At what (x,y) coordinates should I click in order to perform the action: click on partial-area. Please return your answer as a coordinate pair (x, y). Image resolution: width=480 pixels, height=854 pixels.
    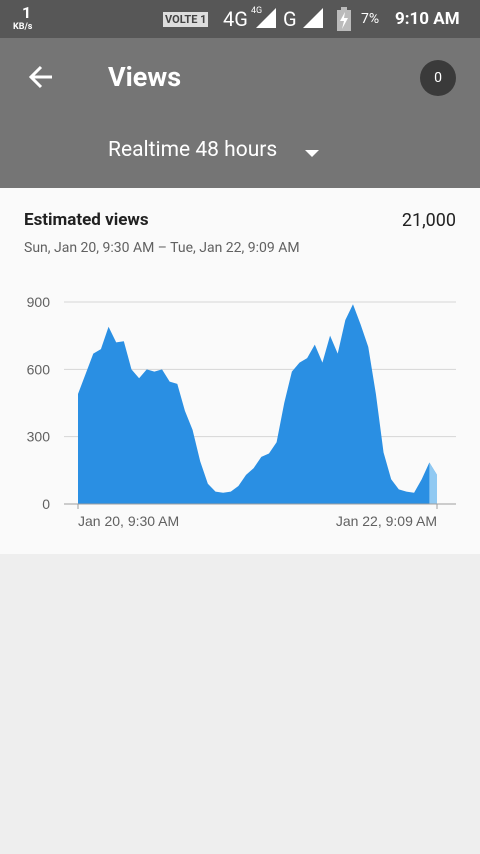
    Looking at the image, I should click on (433, 483).